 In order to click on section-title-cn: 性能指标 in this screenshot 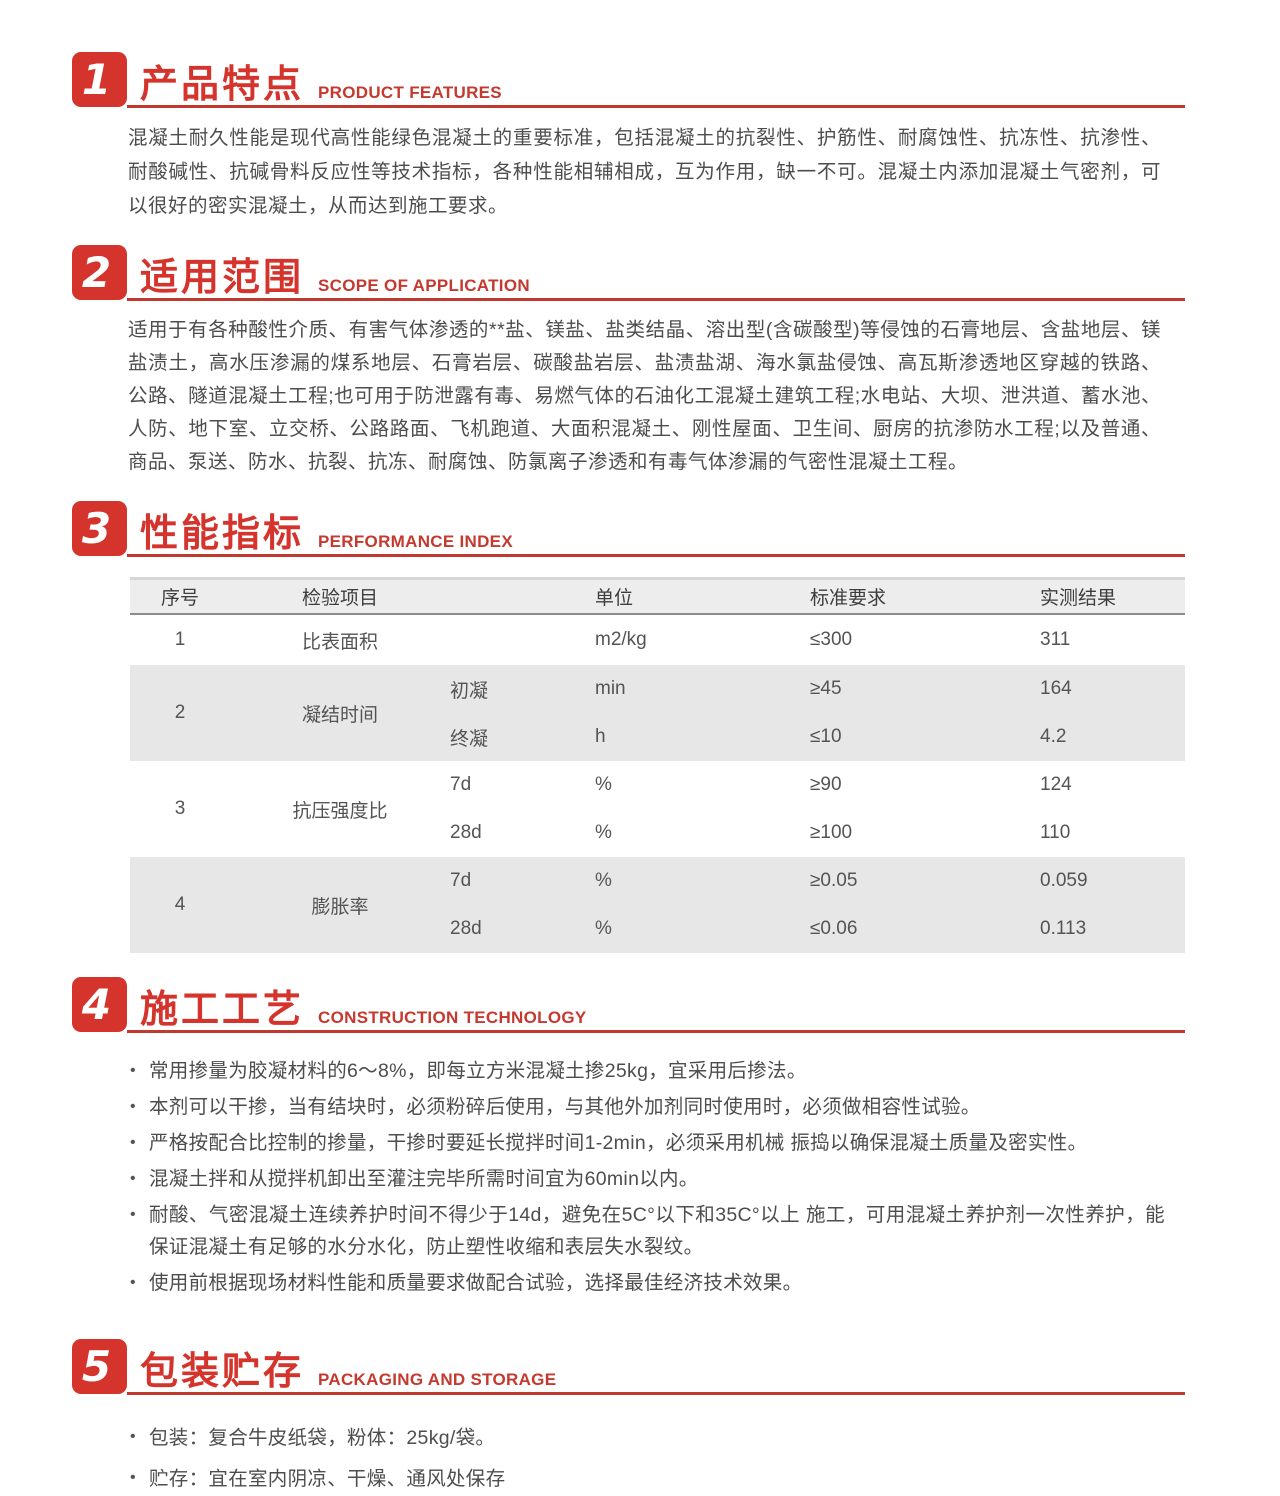, I will do `click(222, 534)`.